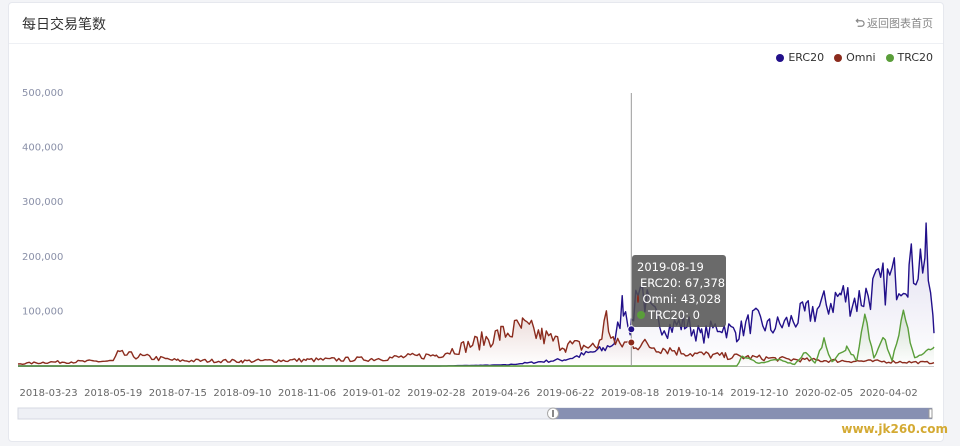  Describe the element at coordinates (553, 413) in the screenshot. I see `slider-left-grip-icon` at that location.